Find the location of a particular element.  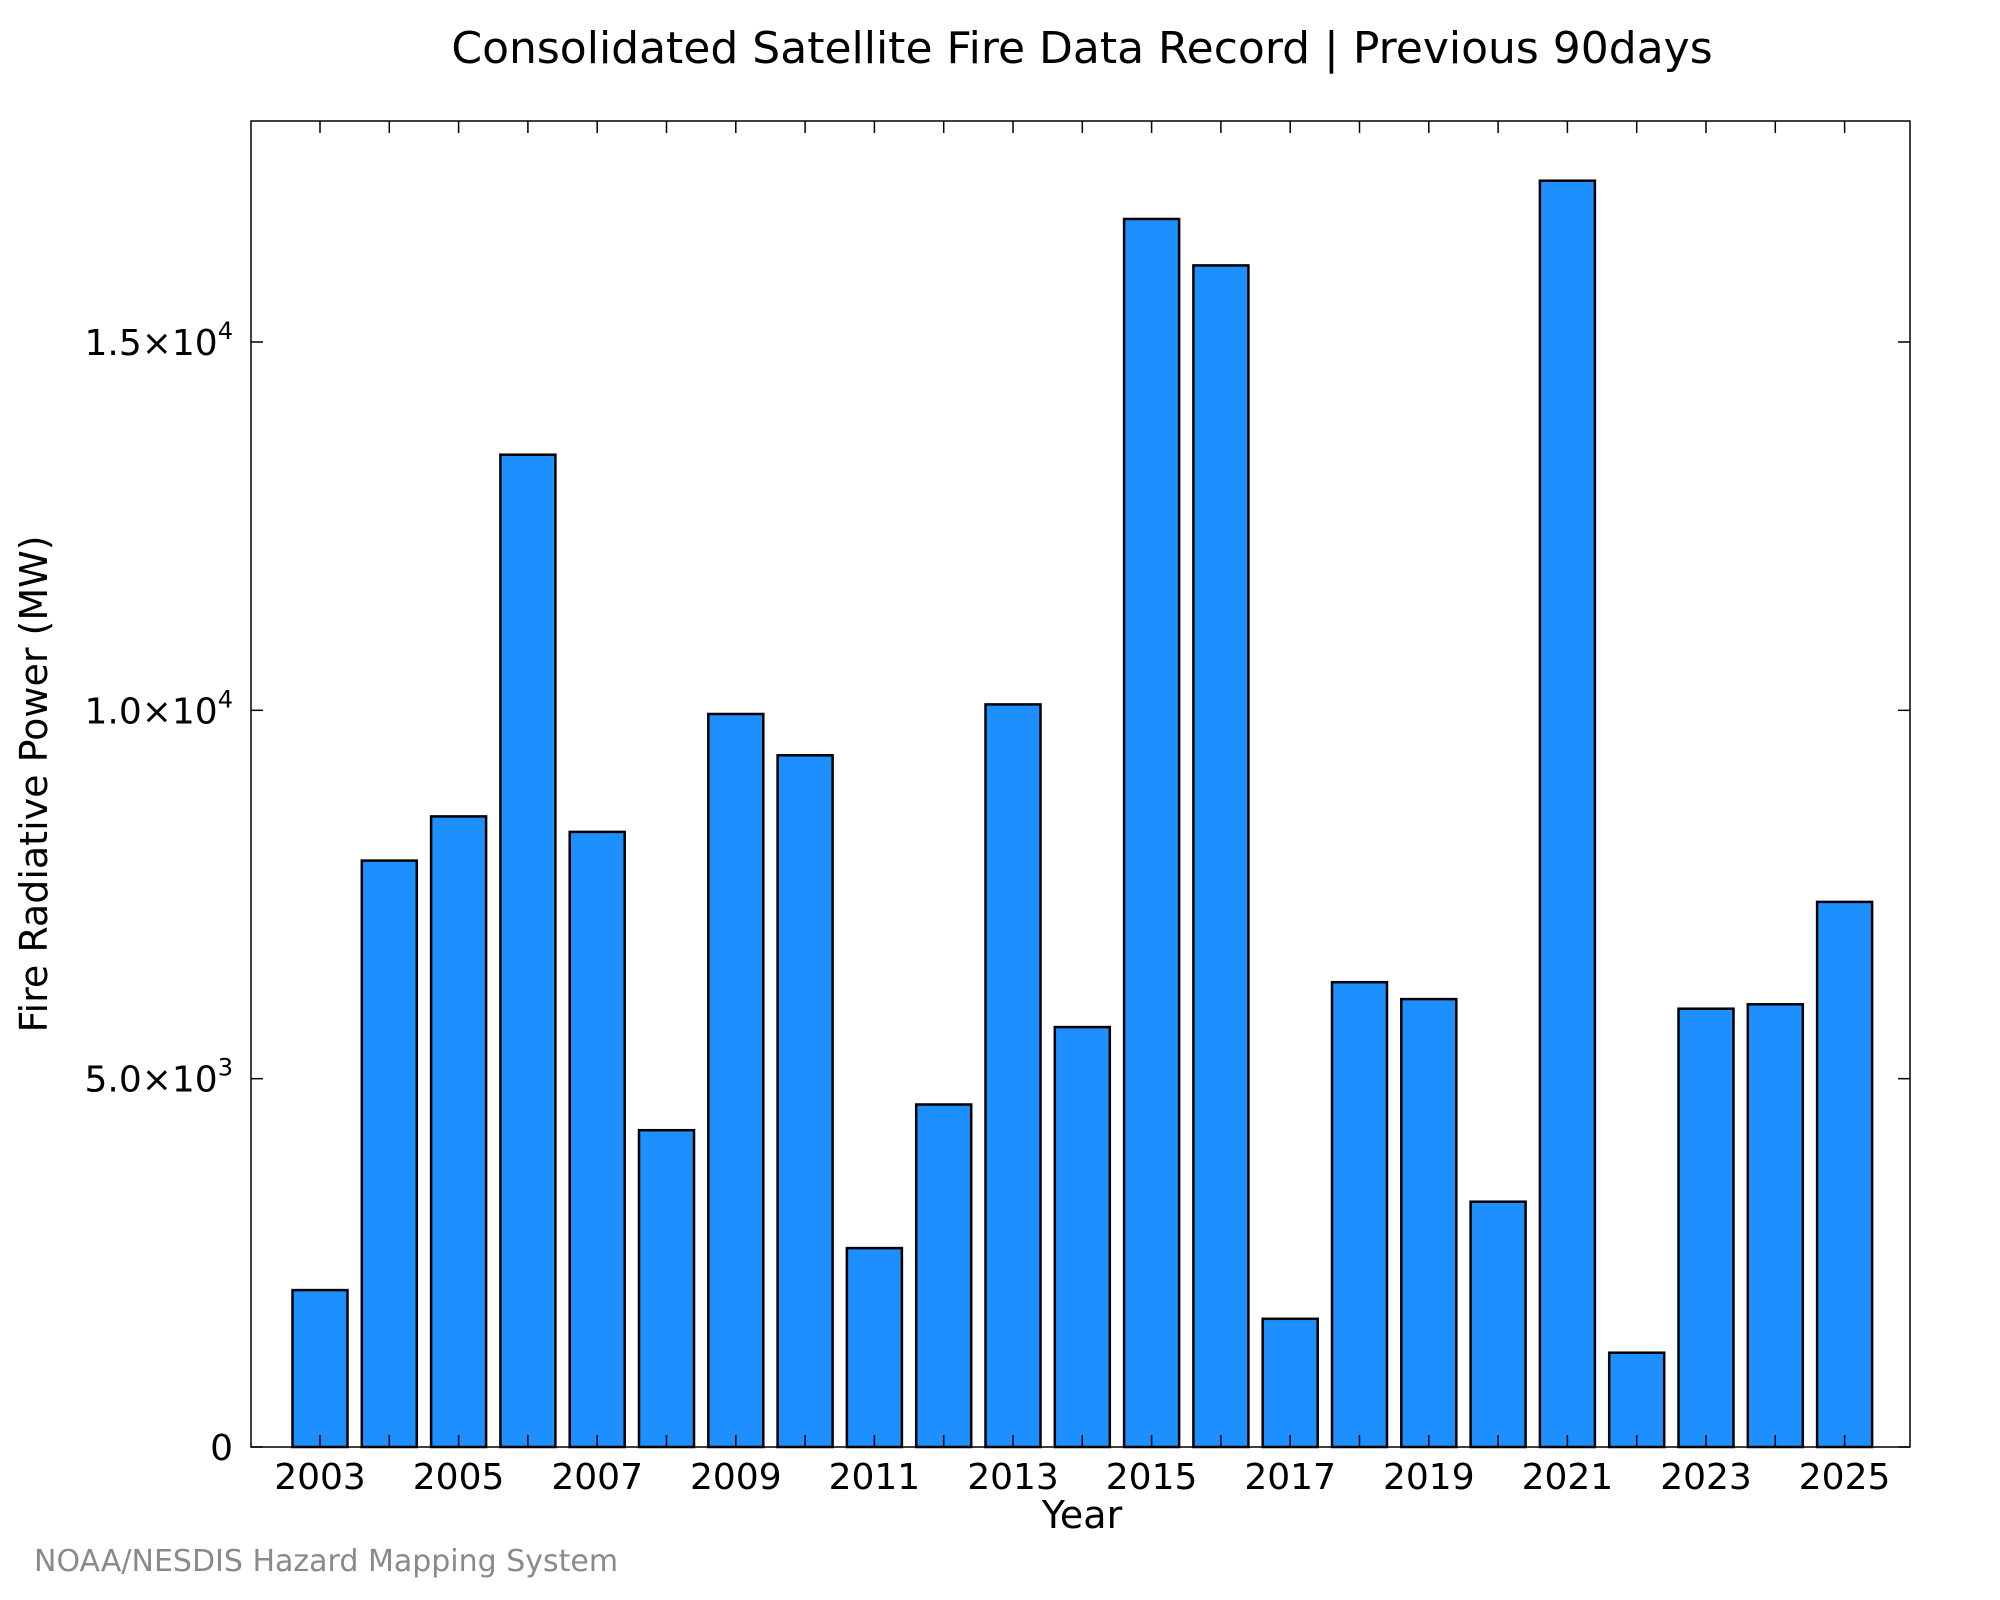

x-tick-label-2011: 2011 is located at coordinates (875, 1477).